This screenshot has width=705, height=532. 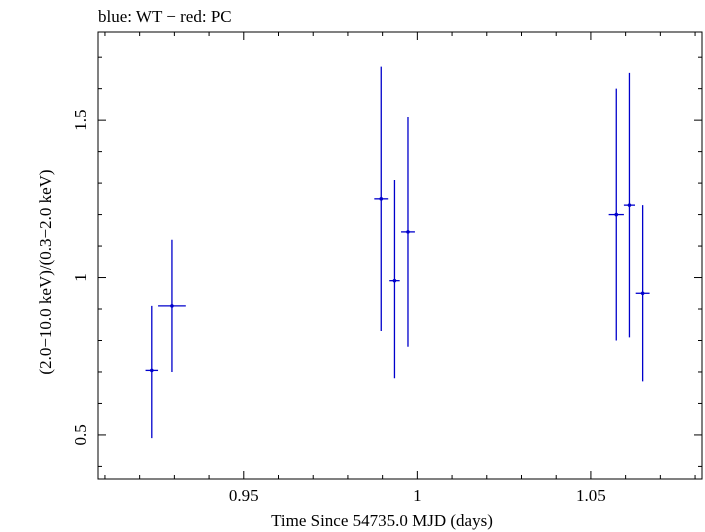 I want to click on x-axis-label: Time Since 54735.0 MJD (days), so click(x=382, y=520).